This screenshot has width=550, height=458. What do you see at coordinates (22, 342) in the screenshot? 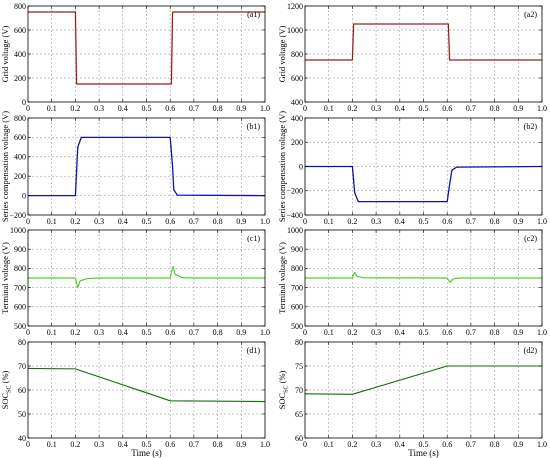
I see `y-tick-label: 80` at bounding box center [22, 342].